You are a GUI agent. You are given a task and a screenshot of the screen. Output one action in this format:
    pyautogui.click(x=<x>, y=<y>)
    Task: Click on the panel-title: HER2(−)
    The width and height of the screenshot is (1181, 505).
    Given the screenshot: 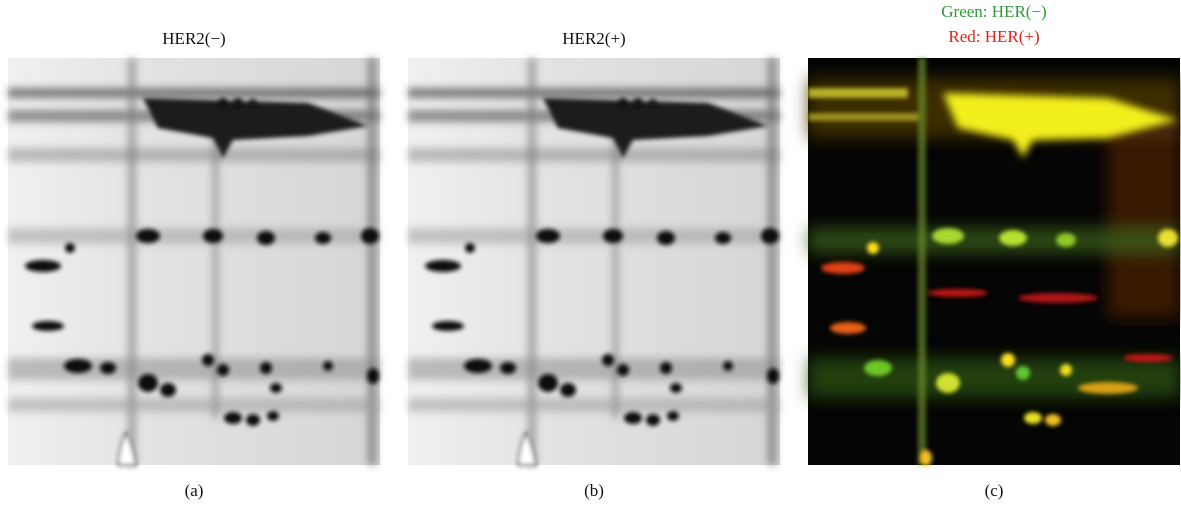 What is the action you would take?
    pyautogui.click(x=193, y=38)
    